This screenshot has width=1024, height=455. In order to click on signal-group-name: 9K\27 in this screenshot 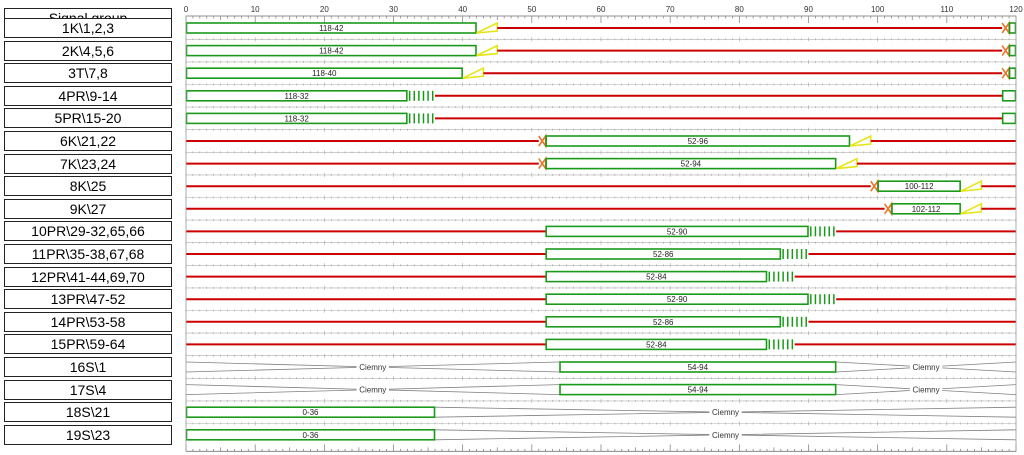, I will do `click(88, 208)`.